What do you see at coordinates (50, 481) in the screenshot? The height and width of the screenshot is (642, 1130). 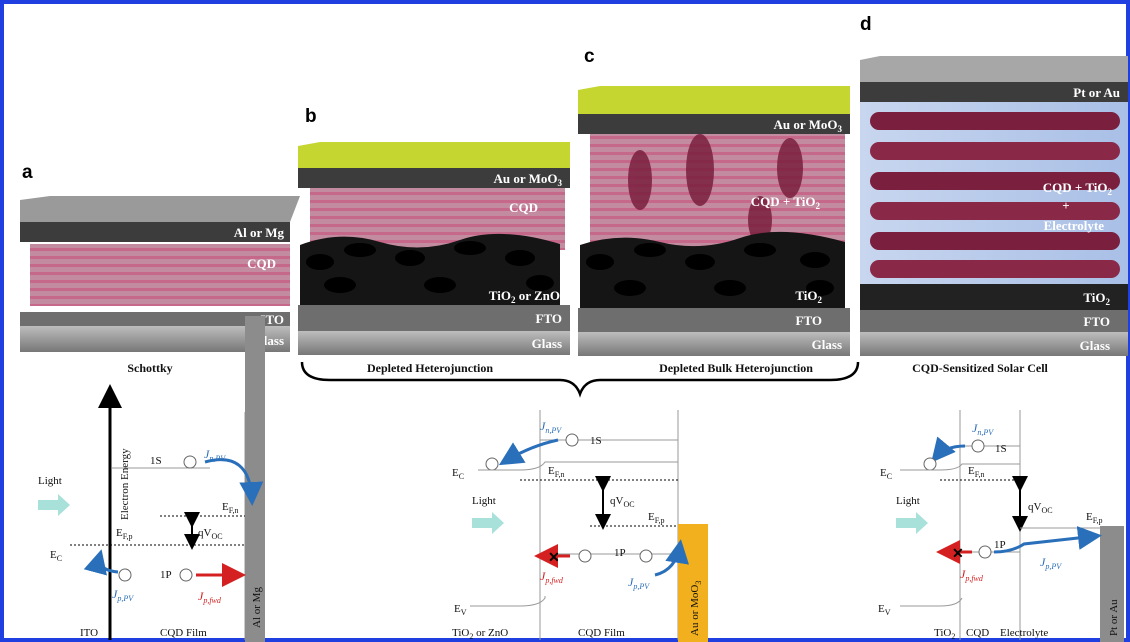 I see `band-a-light-label: Light` at bounding box center [50, 481].